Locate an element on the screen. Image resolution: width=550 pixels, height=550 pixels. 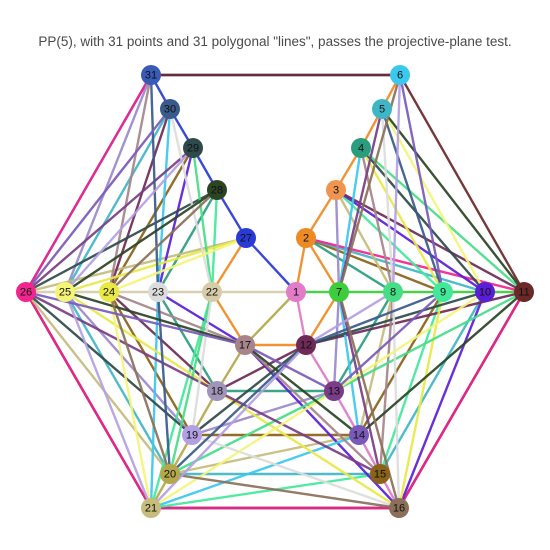
point-label: 6 is located at coordinates (400, 76).